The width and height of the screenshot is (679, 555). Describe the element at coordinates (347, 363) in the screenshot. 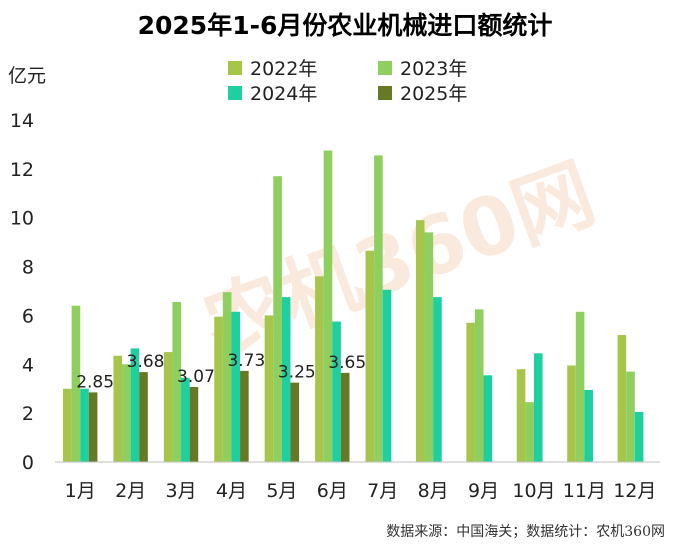

I see `data-label: 3.65` at that location.